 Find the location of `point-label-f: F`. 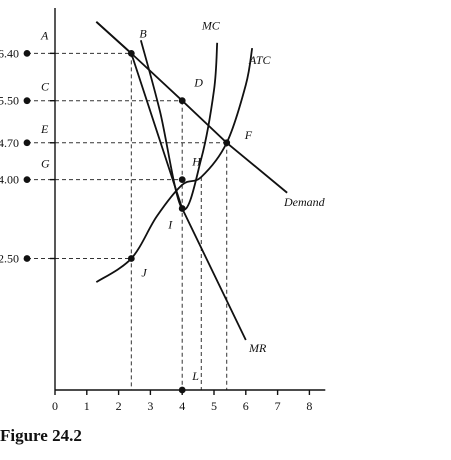

point-label-f: F is located at coordinates (248, 135).